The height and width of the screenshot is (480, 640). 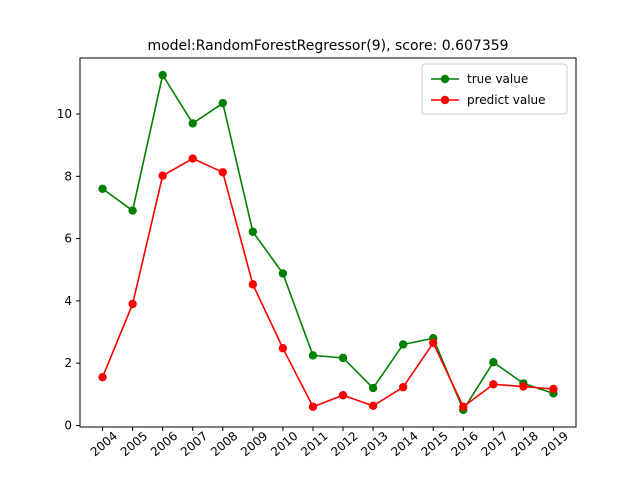 I want to click on x-tick-label: 2013, so click(x=374, y=444).